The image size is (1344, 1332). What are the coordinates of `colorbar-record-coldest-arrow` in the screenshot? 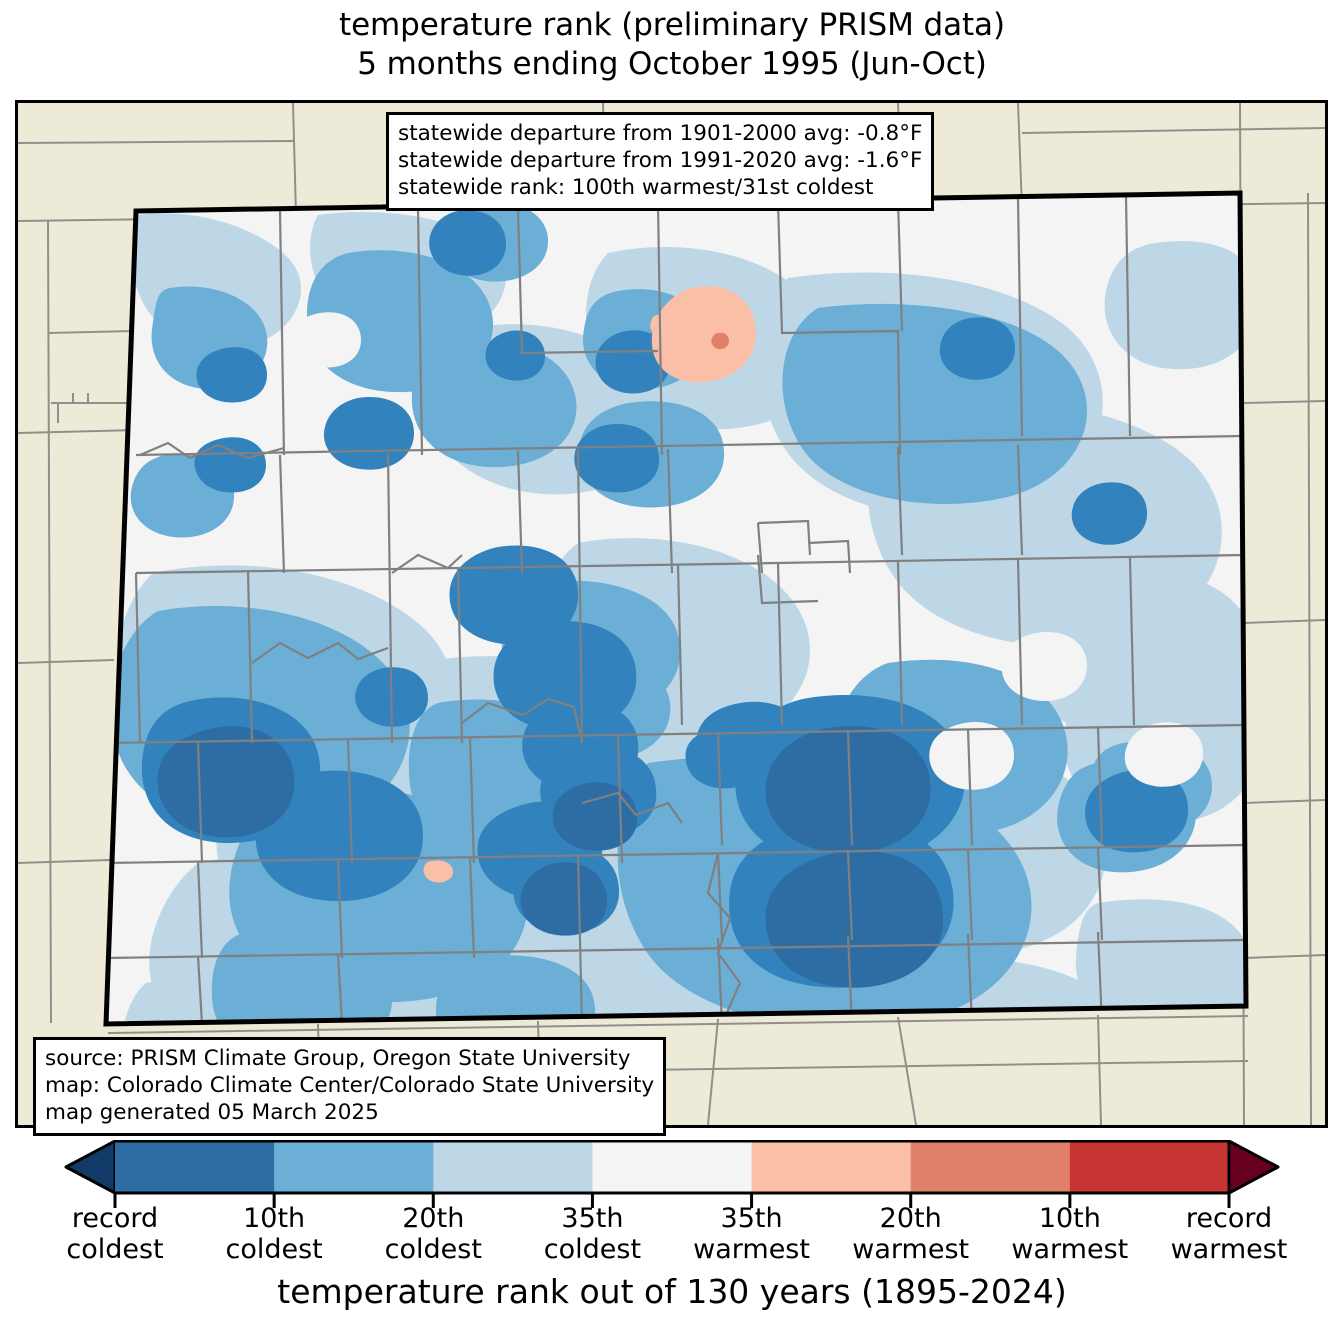 It's located at (90, 1167).